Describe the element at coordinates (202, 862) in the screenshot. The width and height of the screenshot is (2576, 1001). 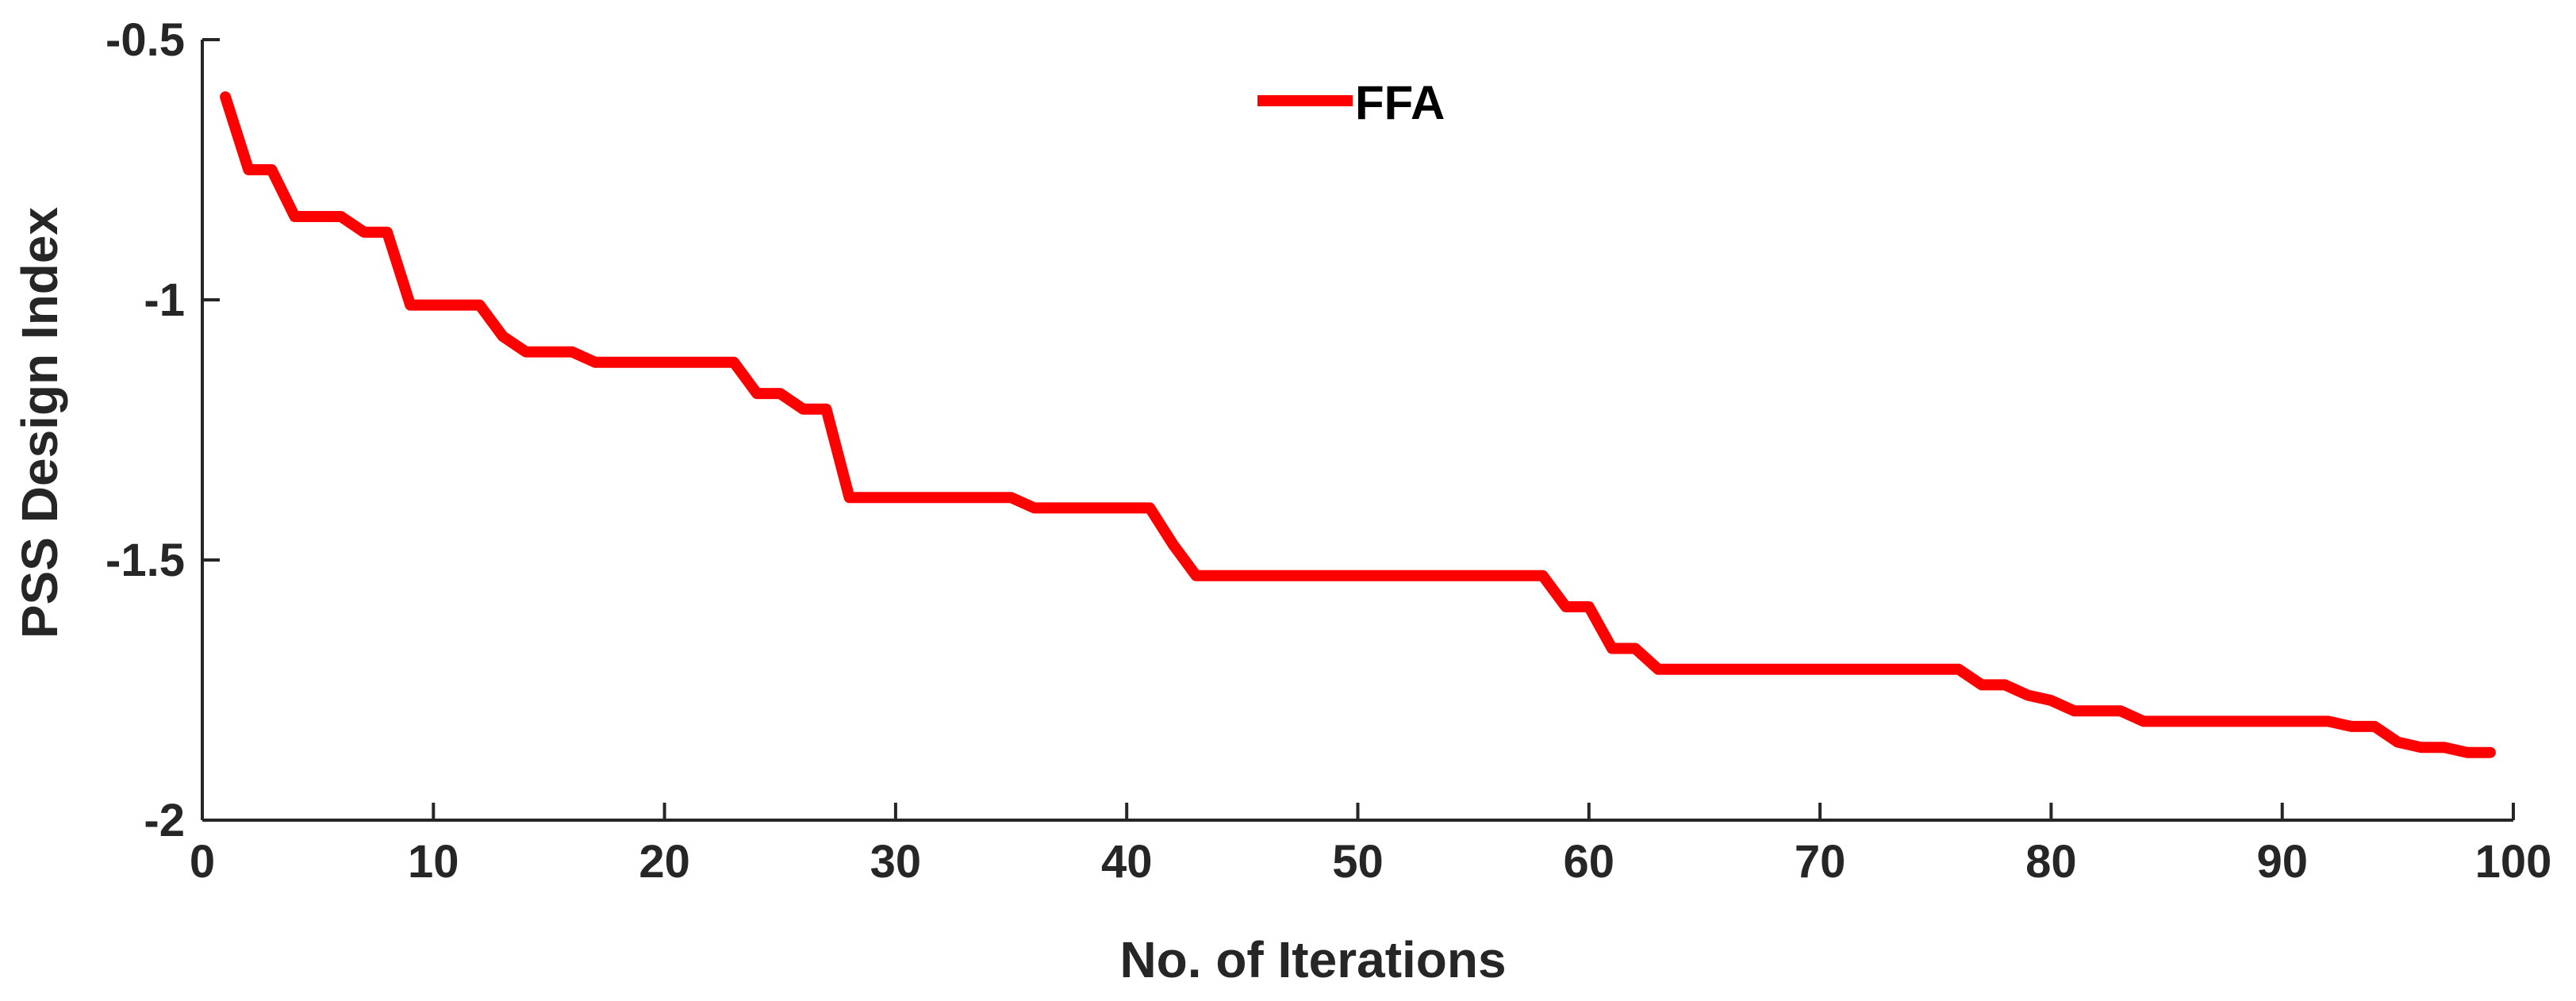
I see `x-tick-label: 0` at that location.